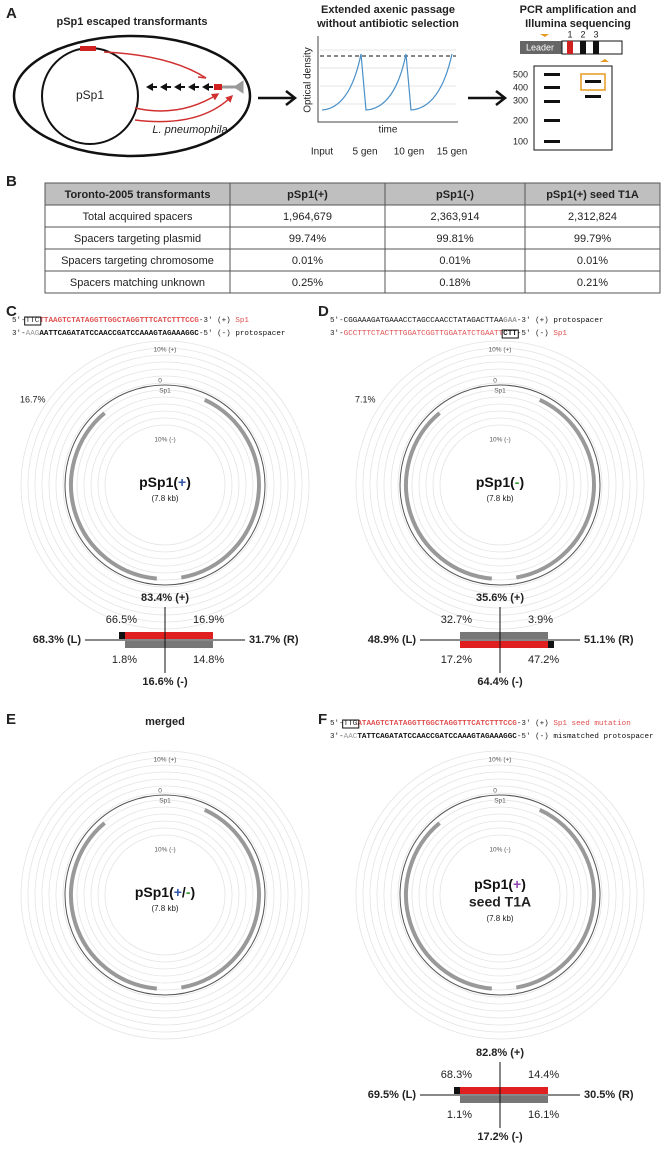 The image size is (671, 1157). What do you see at coordinates (208, 620) in the screenshot?
I see `quadrant-label: 16.9%` at bounding box center [208, 620].